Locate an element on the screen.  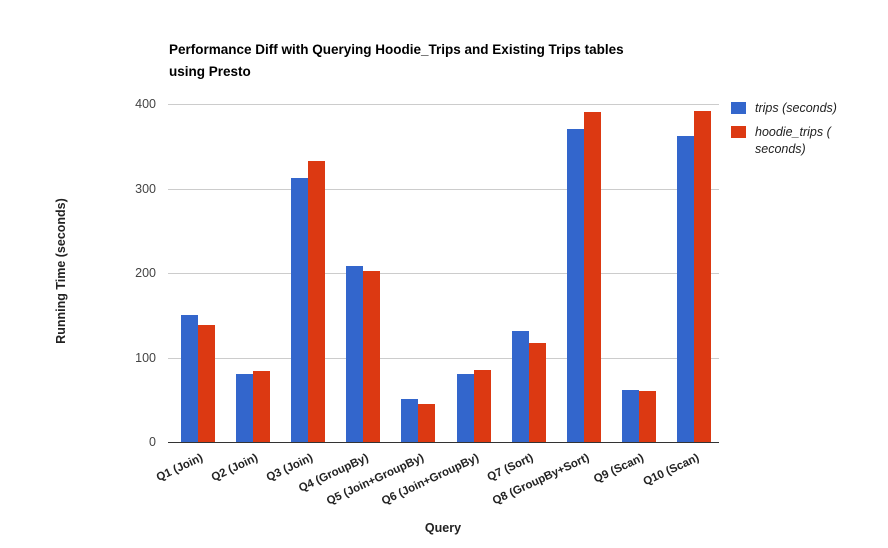
x-axis-title: Query is located at coordinates (443, 528).